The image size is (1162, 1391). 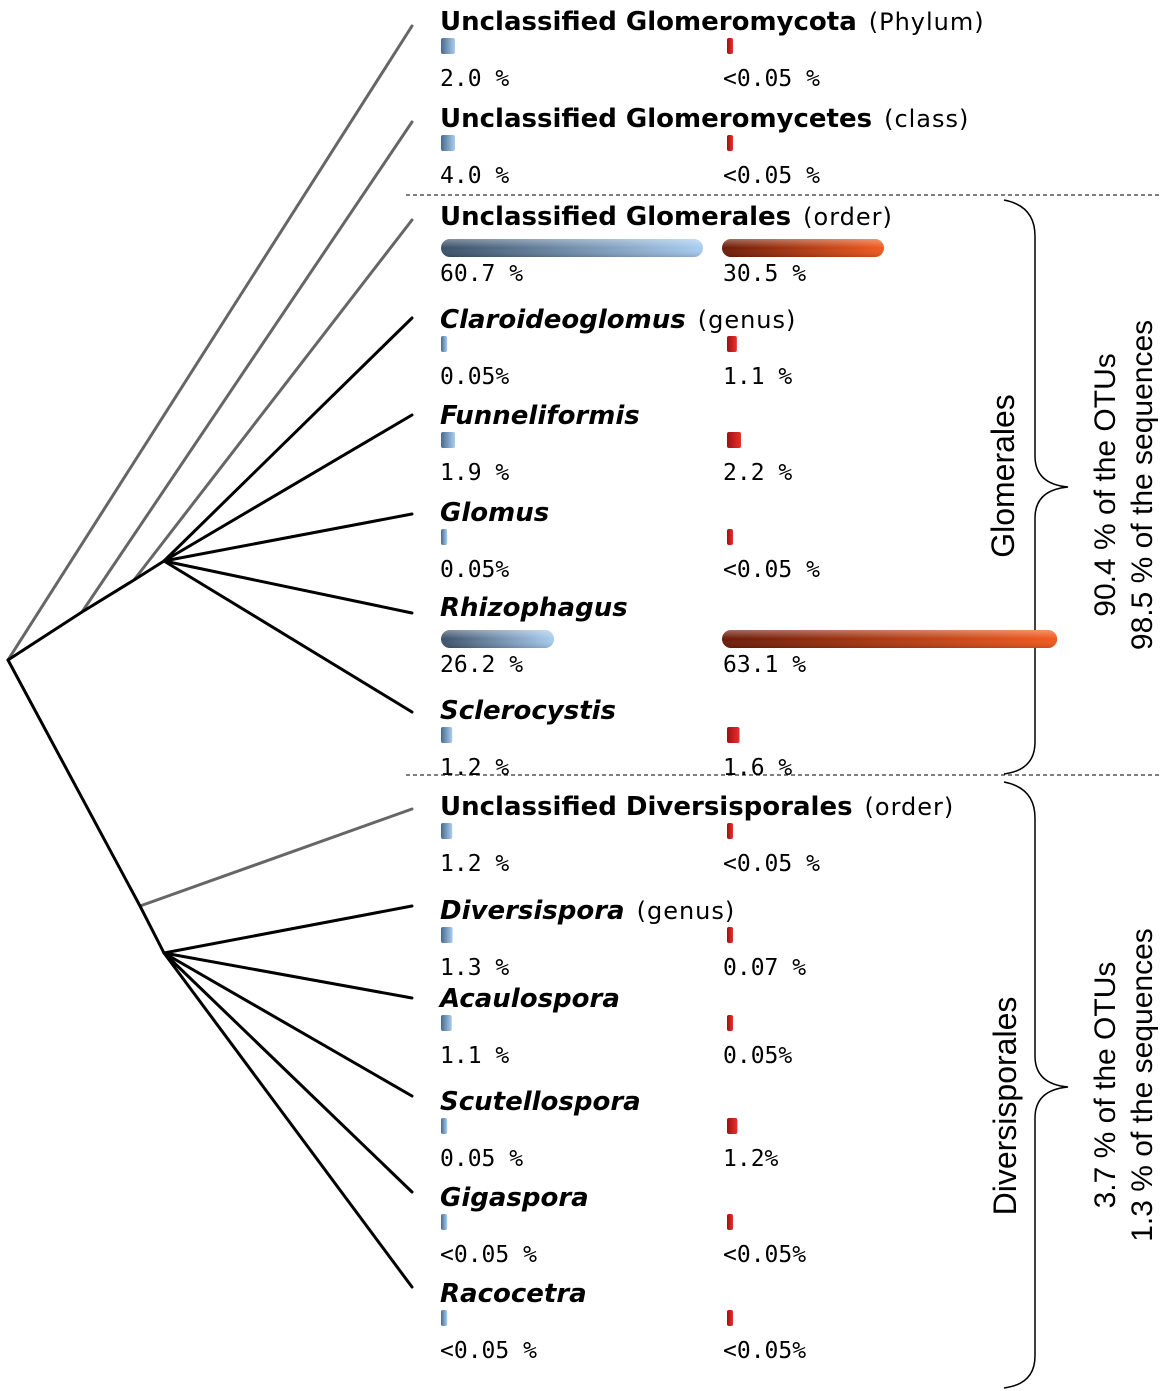 I want to click on branch-claroideoglomus, so click(x=288, y=439).